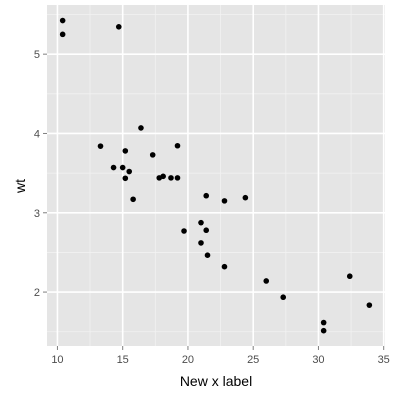 This screenshot has height=400, width=400. I want to click on x-tick-label: 25, so click(253, 360).